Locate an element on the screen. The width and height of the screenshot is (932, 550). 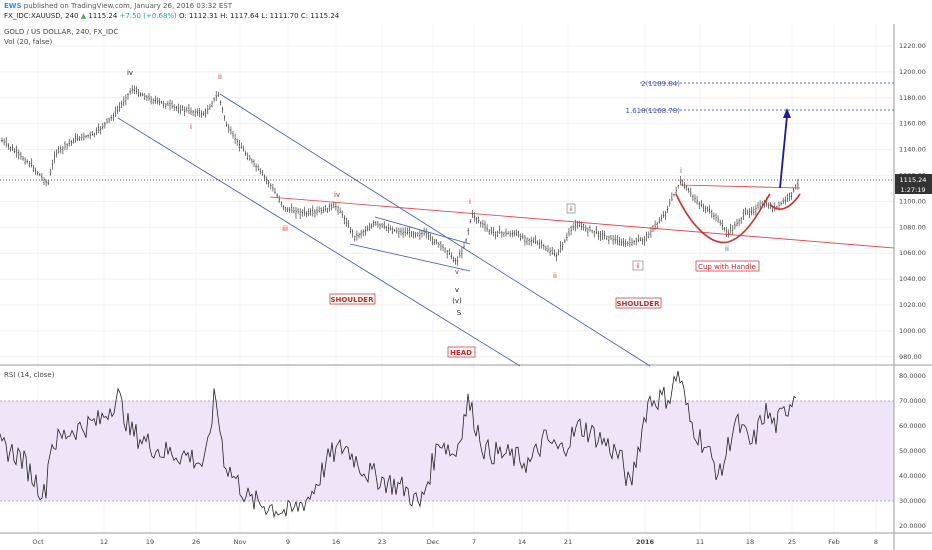
price-tick-label: 1200.00 is located at coordinates (912, 72).